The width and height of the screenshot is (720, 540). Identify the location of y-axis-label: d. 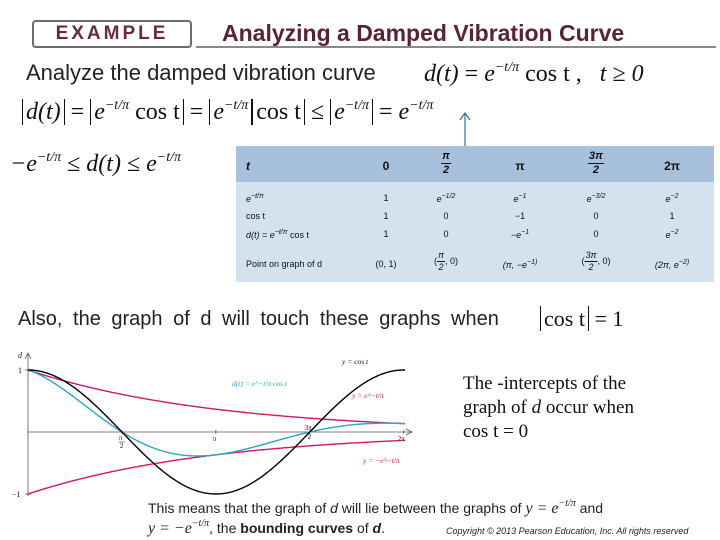
(20, 355).